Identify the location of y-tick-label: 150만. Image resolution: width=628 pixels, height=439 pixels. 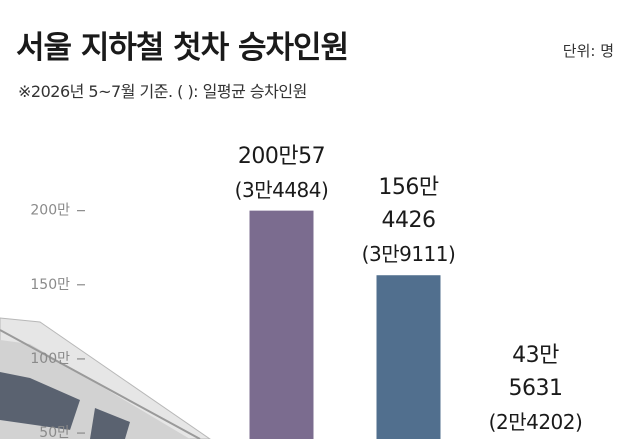
(50, 285).